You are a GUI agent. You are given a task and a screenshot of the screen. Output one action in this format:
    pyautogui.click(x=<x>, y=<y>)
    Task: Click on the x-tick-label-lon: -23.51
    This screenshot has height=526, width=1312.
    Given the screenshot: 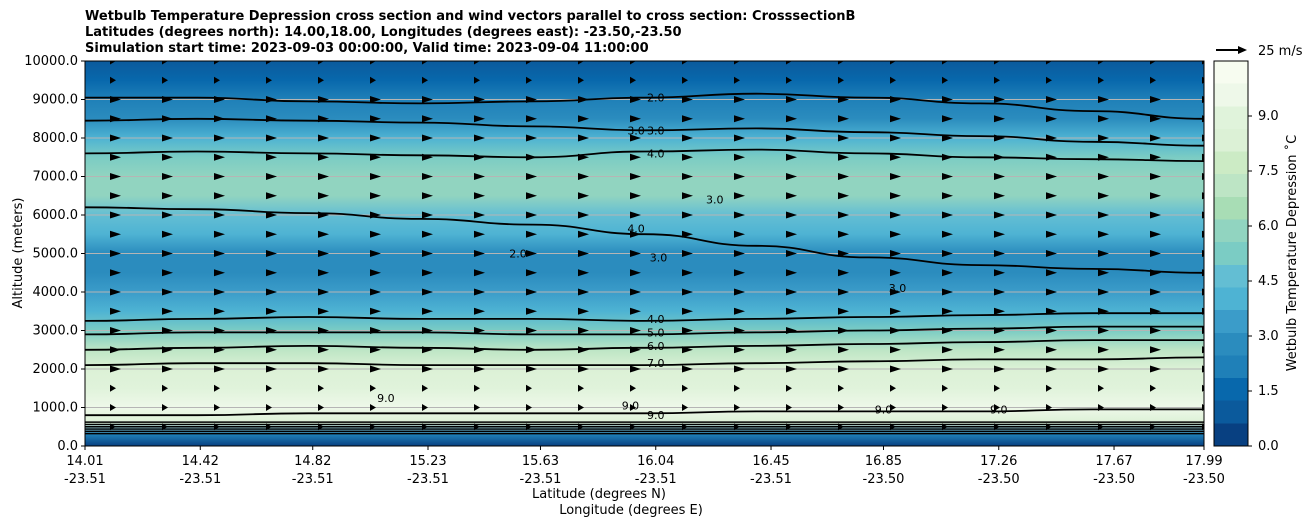 What is the action you would take?
    pyautogui.click(x=656, y=479)
    